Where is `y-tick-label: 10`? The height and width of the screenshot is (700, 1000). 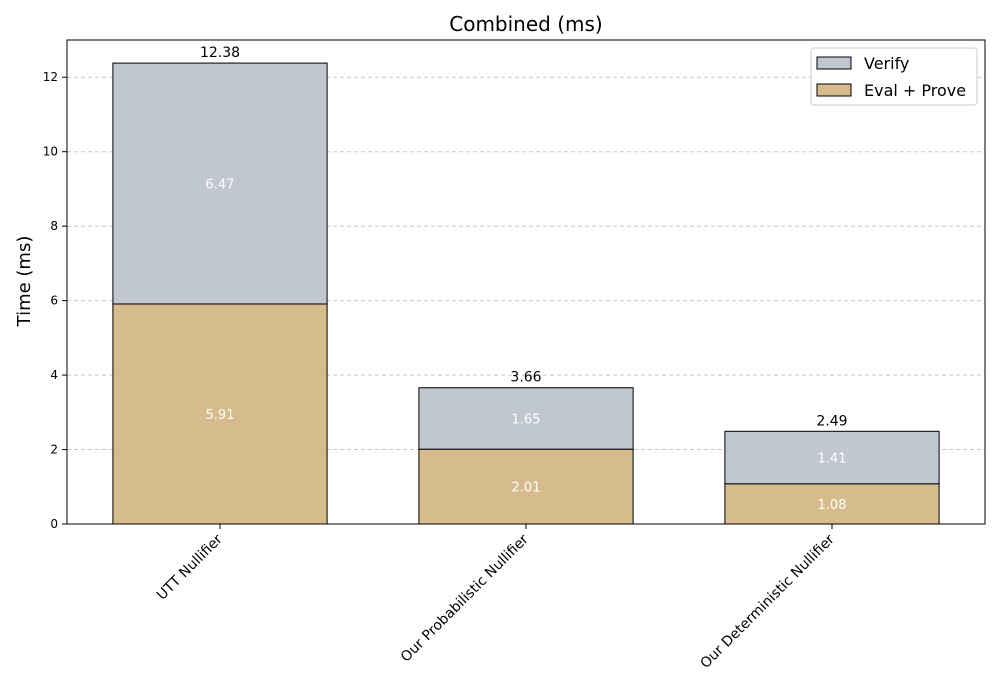 y-tick-label: 10 is located at coordinates (50, 152).